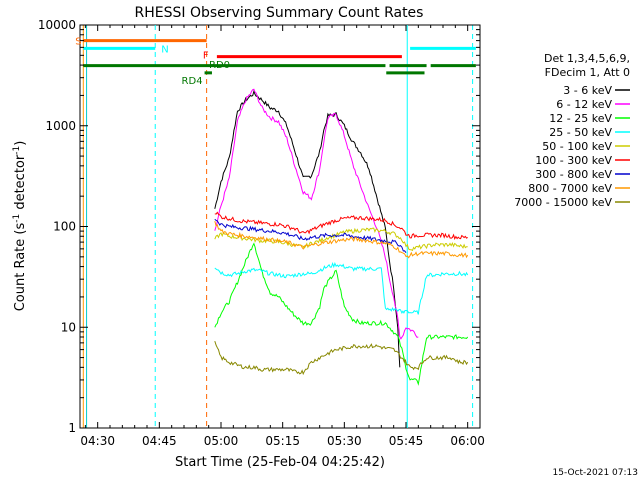 Image resolution: width=640 pixels, height=485 pixels. Describe the element at coordinates (344, 441) in the screenshot. I see `x-tick-label-4: 05:30` at that location.